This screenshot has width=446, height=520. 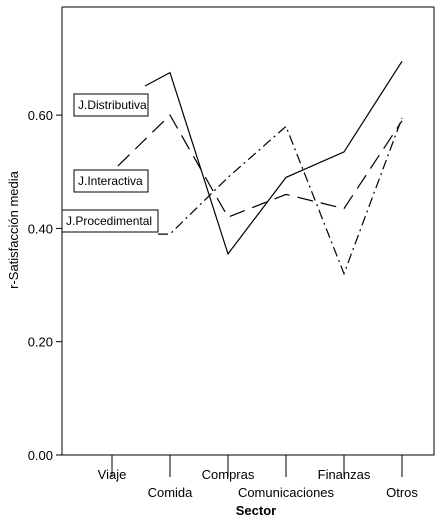 I want to click on y-tick-label: 0.20, so click(x=40, y=342).